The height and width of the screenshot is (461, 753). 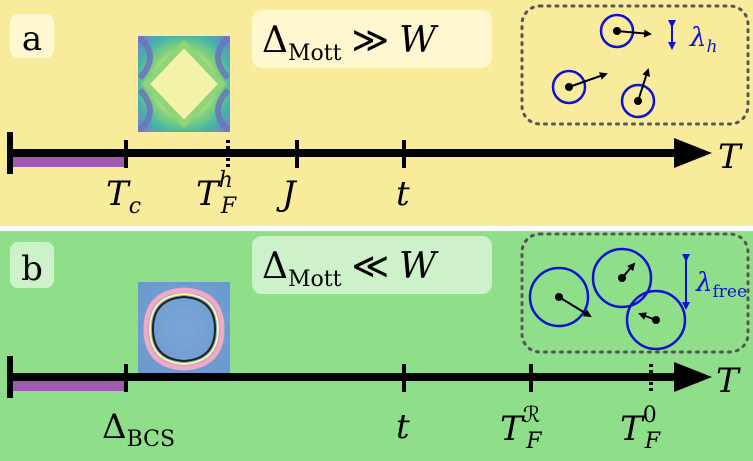 I want to click on panel-b-particles: λfree, so click(x=637, y=299).